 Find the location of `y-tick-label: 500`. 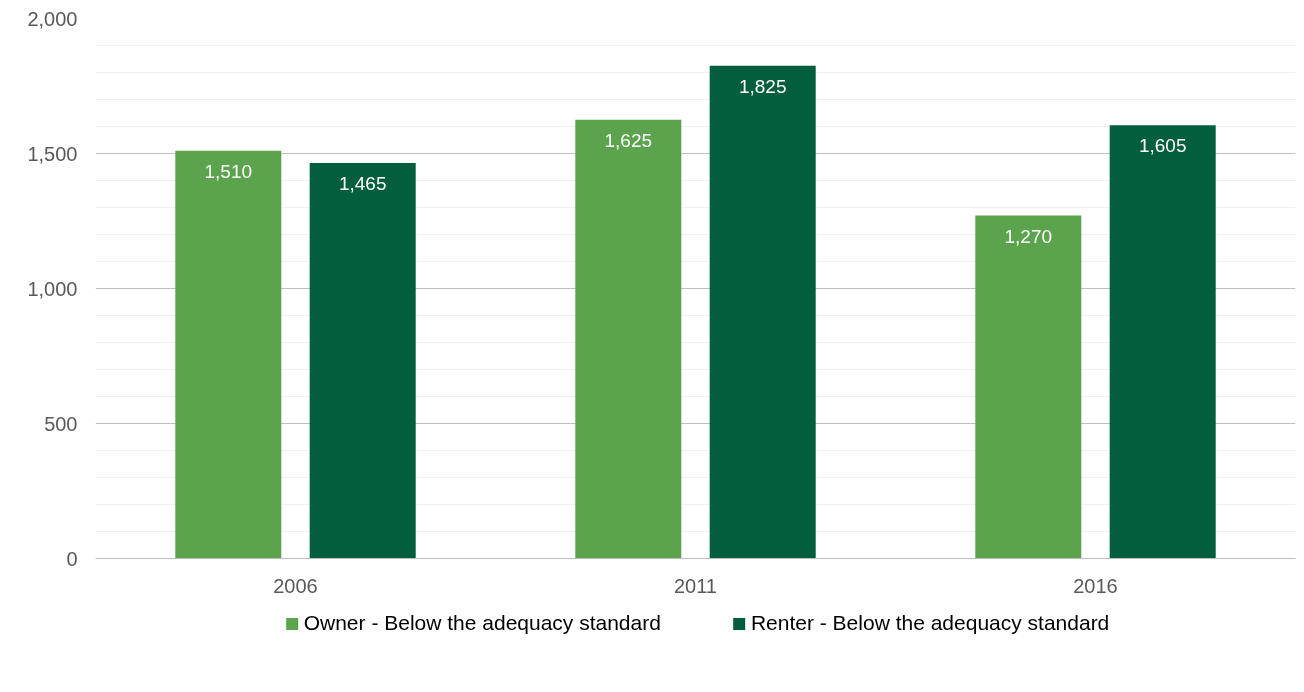

y-tick-label: 500 is located at coordinates (61, 423).